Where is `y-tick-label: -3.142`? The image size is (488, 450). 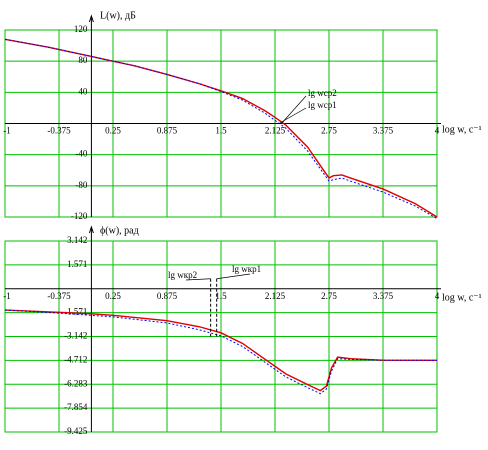 y-tick-label: -3.142 is located at coordinates (75, 336).